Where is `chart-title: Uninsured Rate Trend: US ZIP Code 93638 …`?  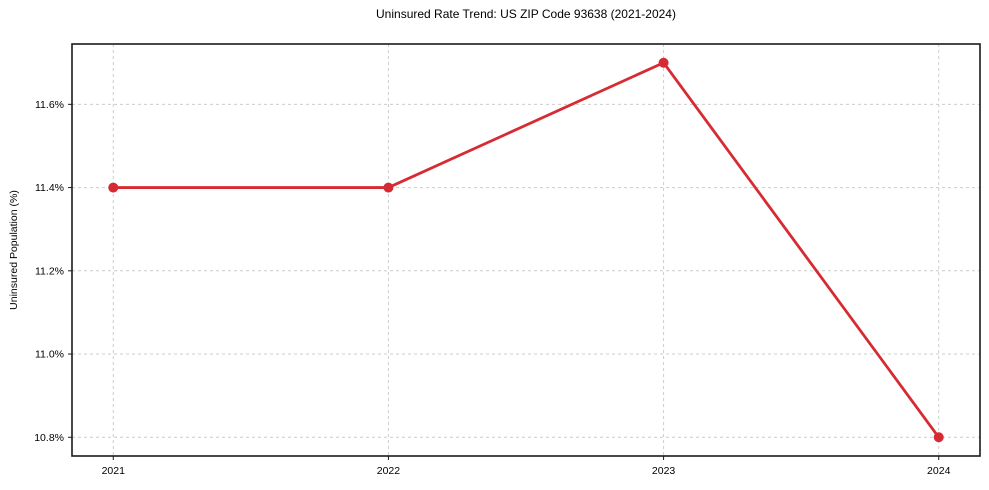
chart-title: Uninsured Rate Trend: US ZIP Code 93638 … is located at coordinates (526, 14).